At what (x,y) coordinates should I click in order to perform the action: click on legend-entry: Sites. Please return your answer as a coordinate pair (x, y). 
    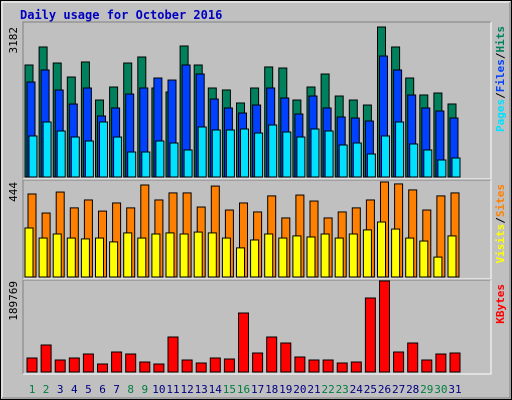
    Looking at the image, I should click on (500, 200).